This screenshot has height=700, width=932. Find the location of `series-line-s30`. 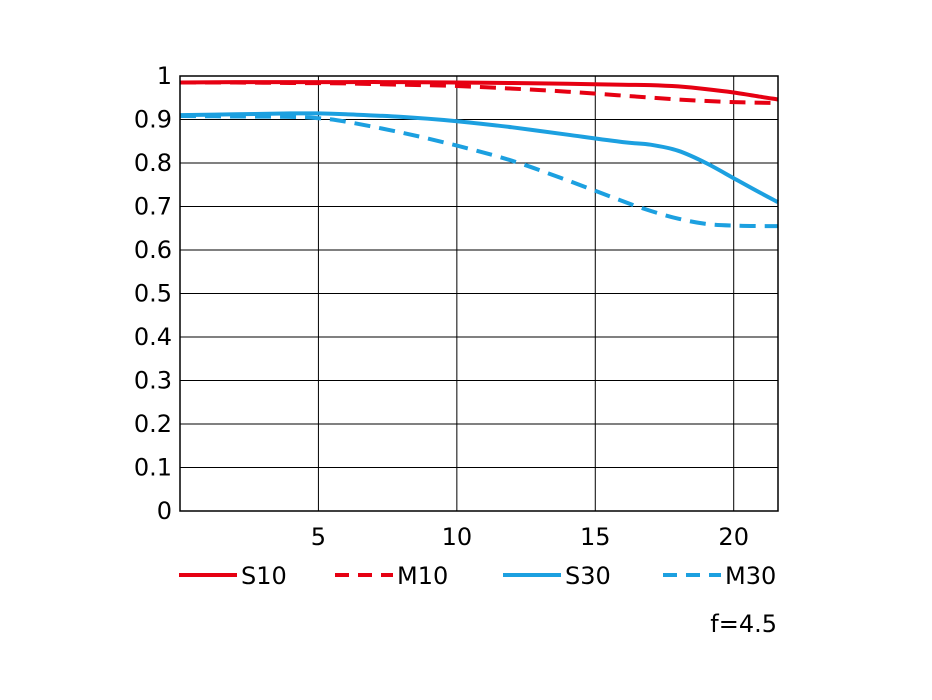

series-line-s30 is located at coordinates (479, 157).